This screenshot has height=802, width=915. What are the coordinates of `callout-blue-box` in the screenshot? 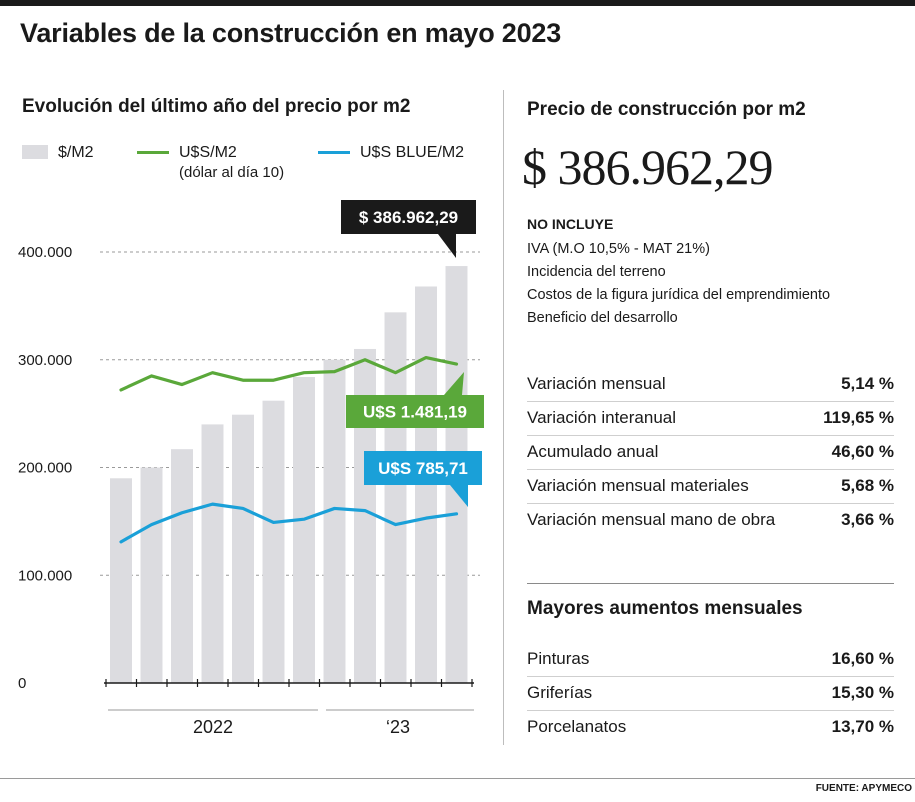 It's located at (423, 468).